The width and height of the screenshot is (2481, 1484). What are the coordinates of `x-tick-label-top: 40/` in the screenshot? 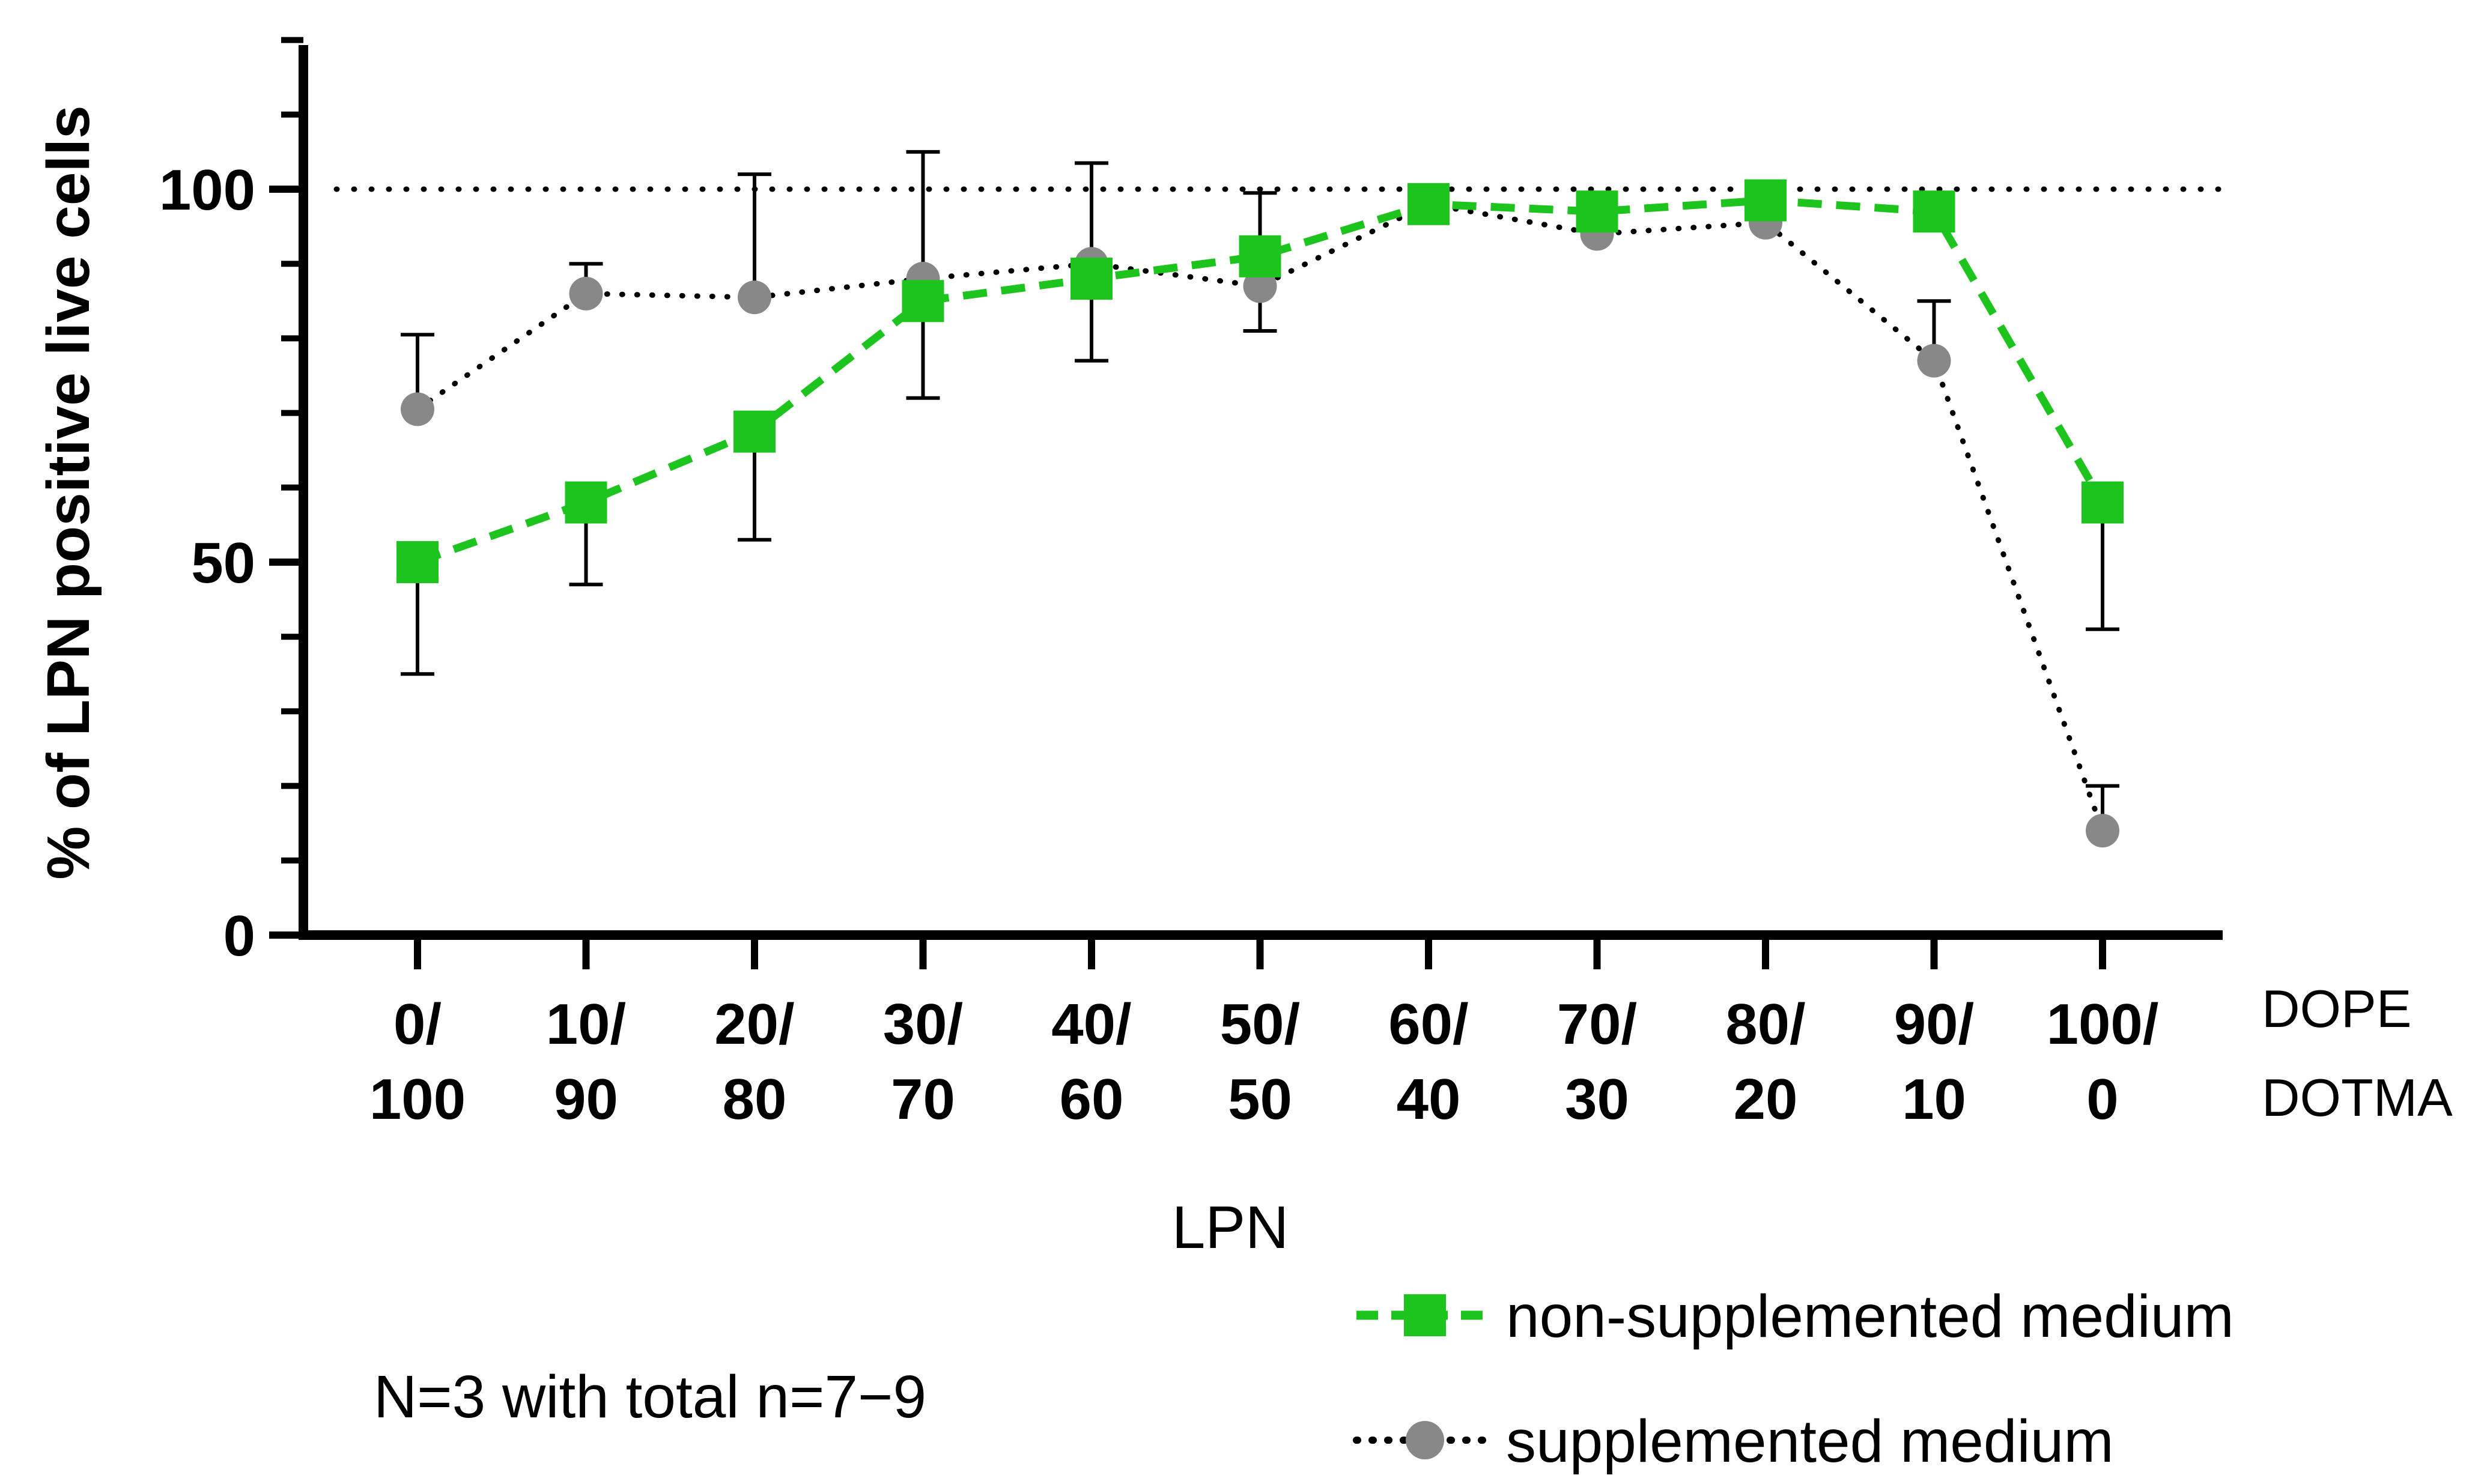 It's located at (1091, 1024).